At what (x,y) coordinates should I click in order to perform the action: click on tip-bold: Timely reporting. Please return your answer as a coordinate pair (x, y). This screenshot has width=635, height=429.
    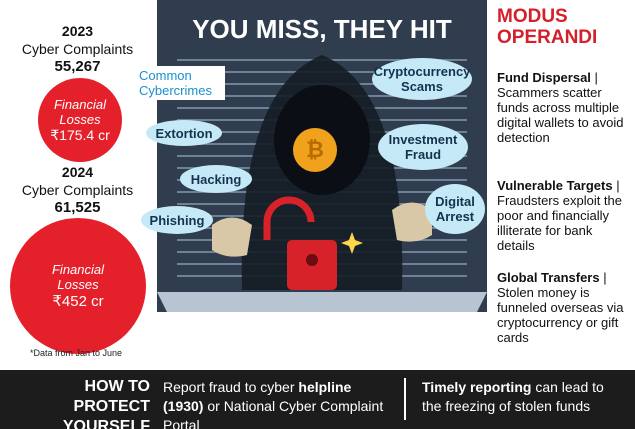
    Looking at the image, I should click on (477, 387).